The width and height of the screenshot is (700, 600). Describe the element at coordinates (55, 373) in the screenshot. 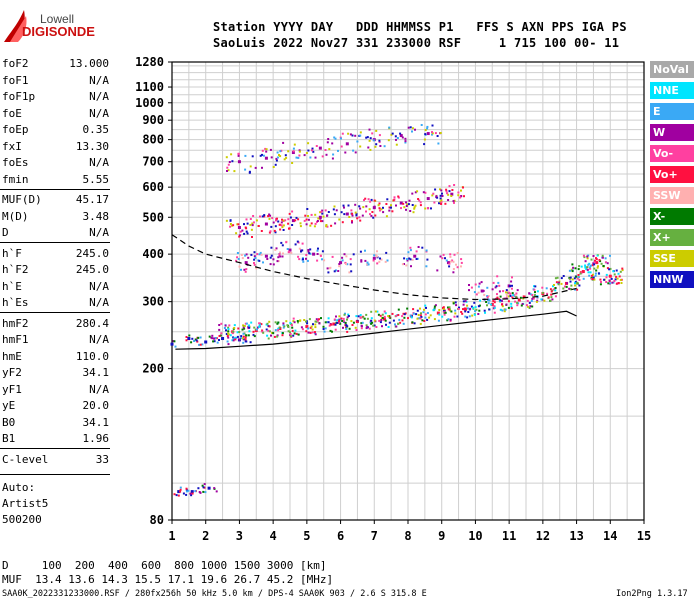

I see `param-row: yF2 34.1` at that location.